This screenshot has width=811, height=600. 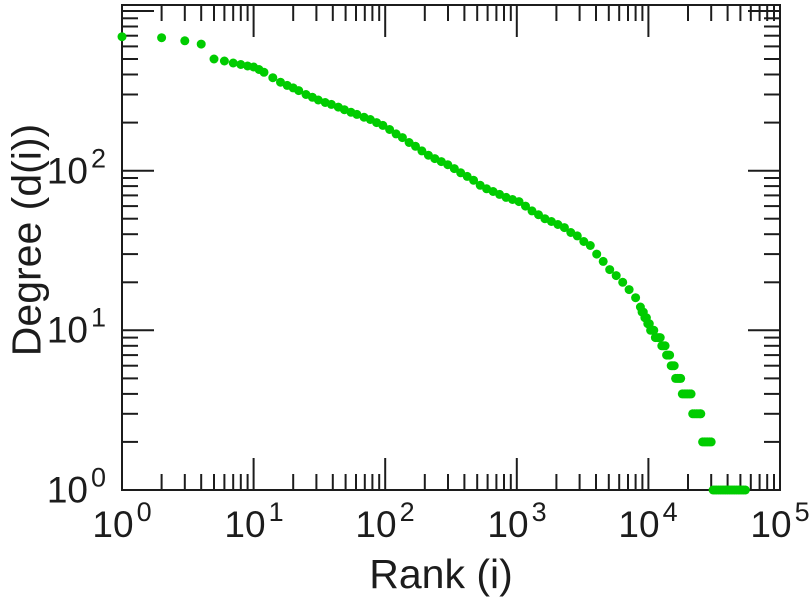 I want to click on x-tick-label: 10 3, so click(x=516, y=522).